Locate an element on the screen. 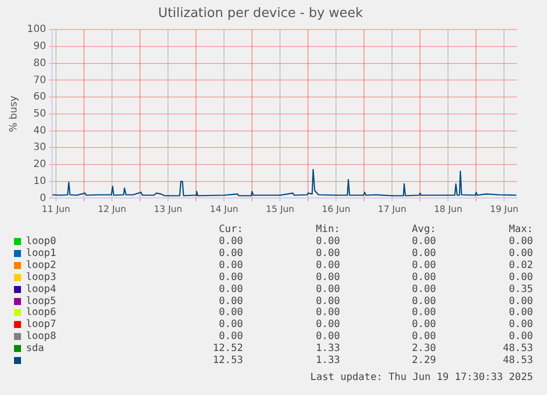  x-tick-label: 14 Jun is located at coordinates (224, 209).